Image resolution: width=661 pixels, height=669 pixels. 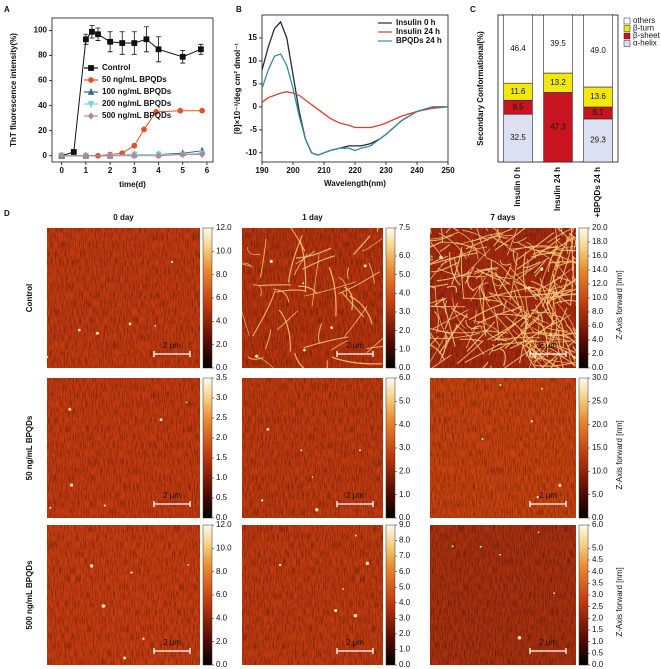 I want to click on colorbar-tick-label: 10.0, so click(x=600, y=470).